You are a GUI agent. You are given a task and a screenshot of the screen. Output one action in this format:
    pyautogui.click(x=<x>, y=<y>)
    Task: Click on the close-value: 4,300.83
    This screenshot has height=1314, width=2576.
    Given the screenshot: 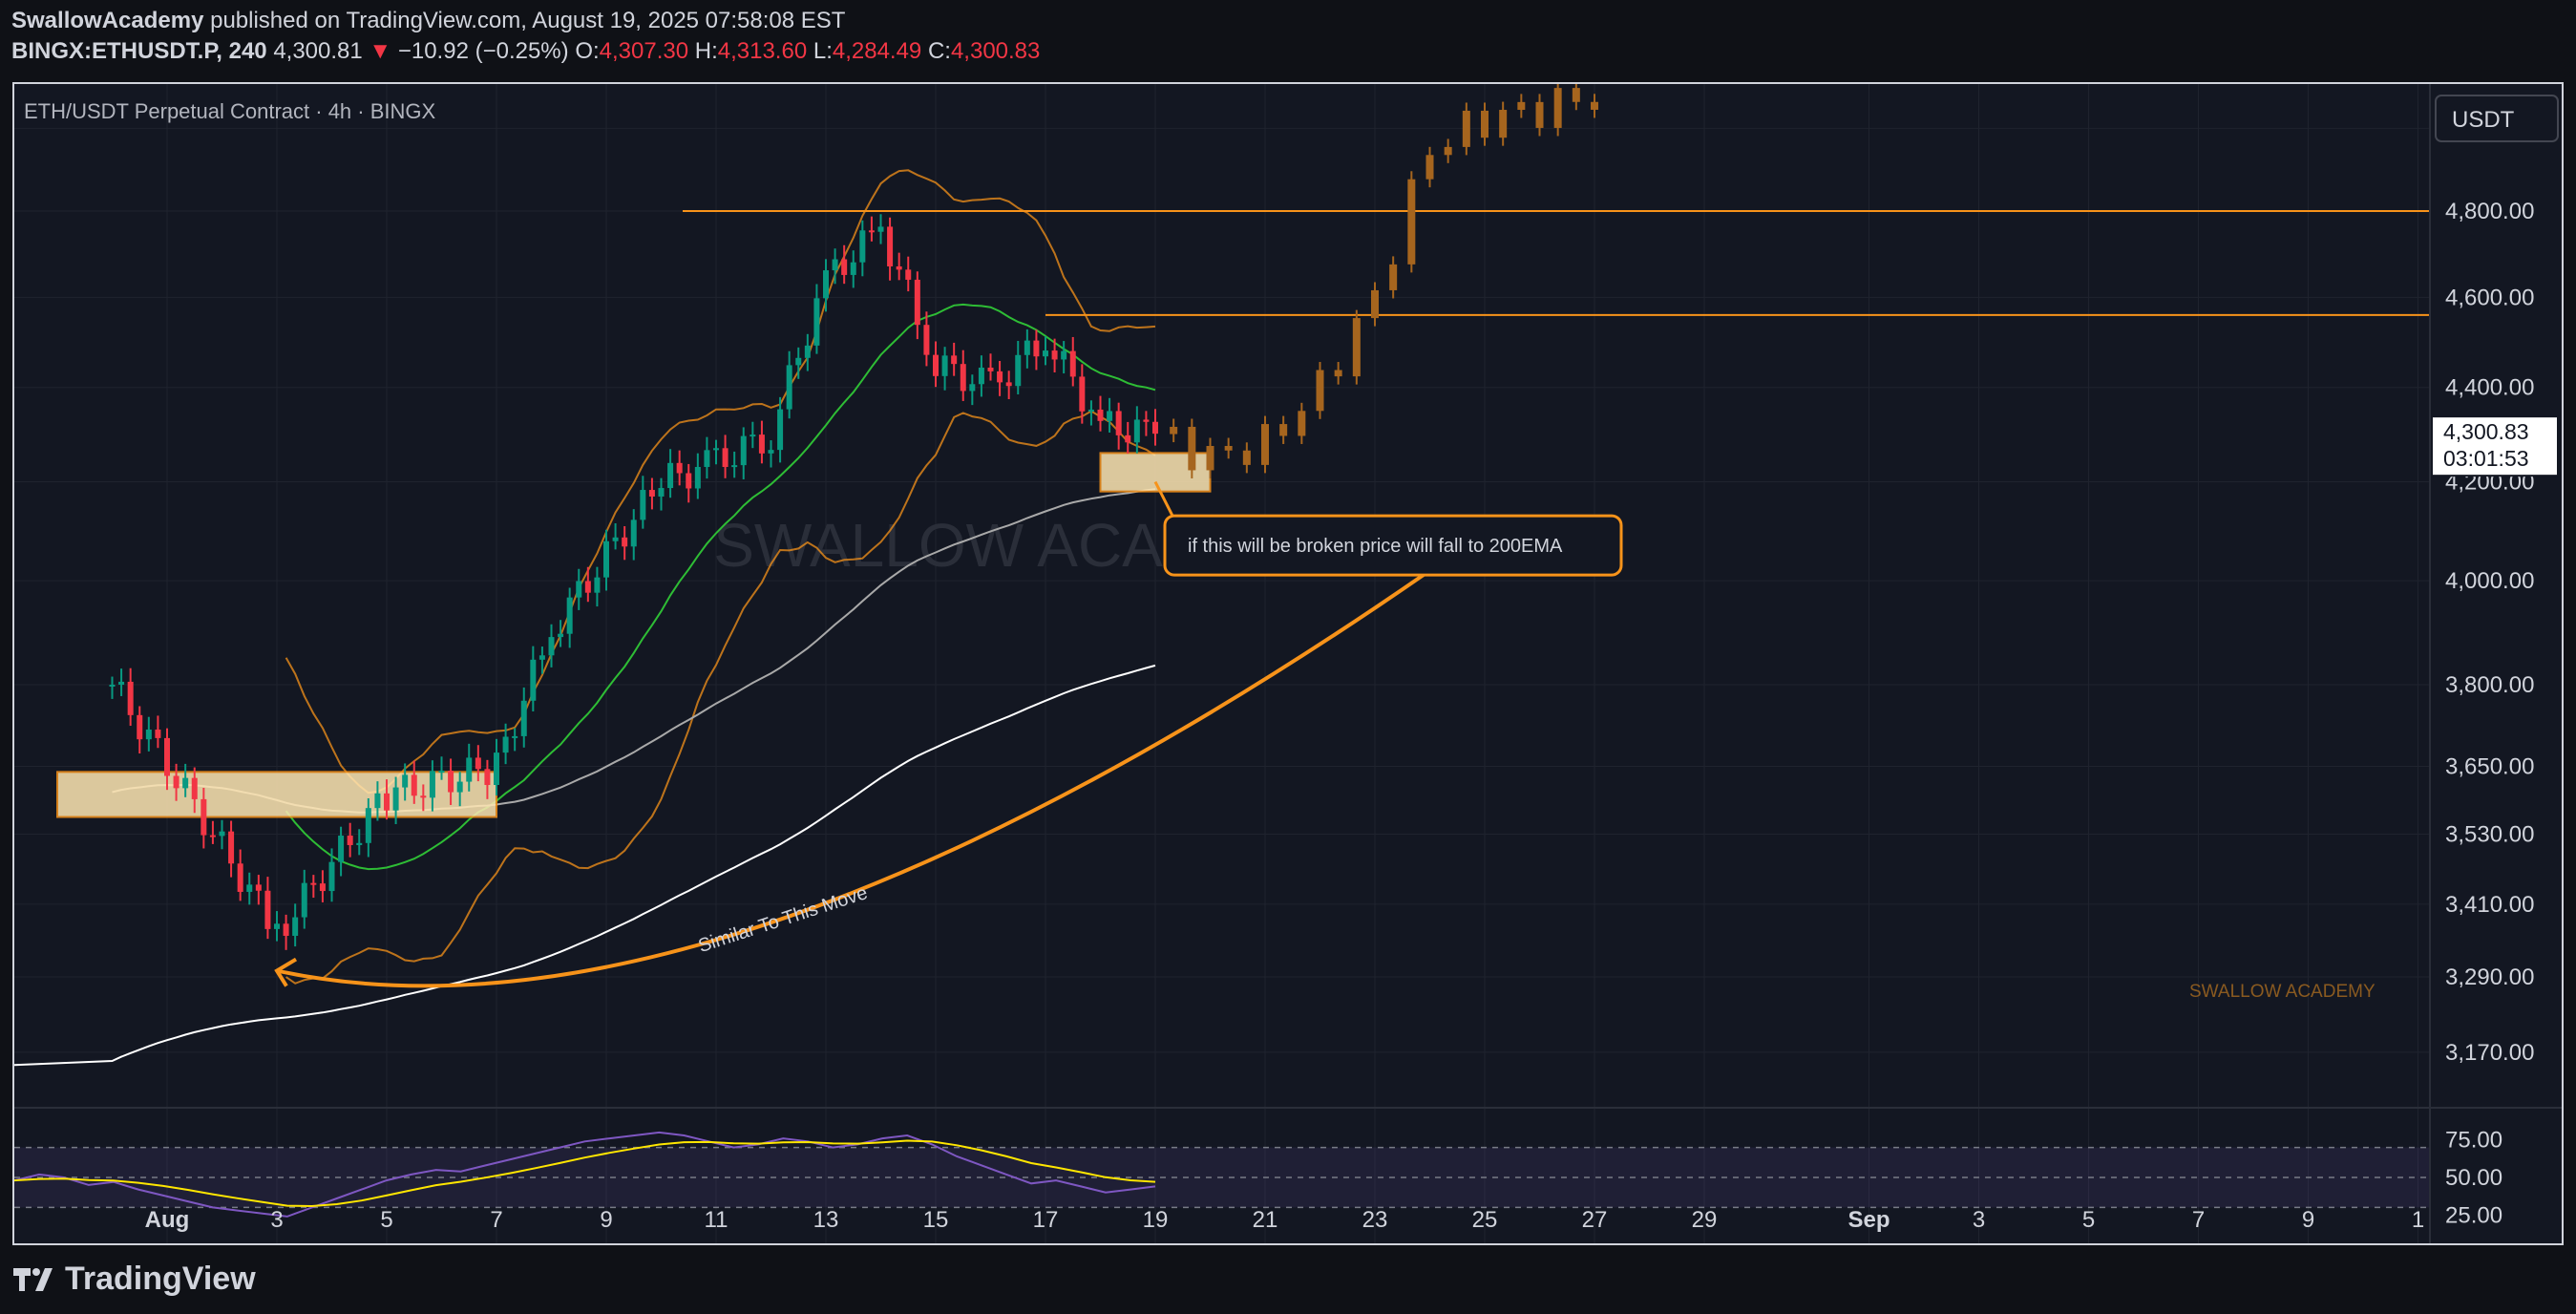 What is the action you would take?
    pyautogui.click(x=995, y=51)
    